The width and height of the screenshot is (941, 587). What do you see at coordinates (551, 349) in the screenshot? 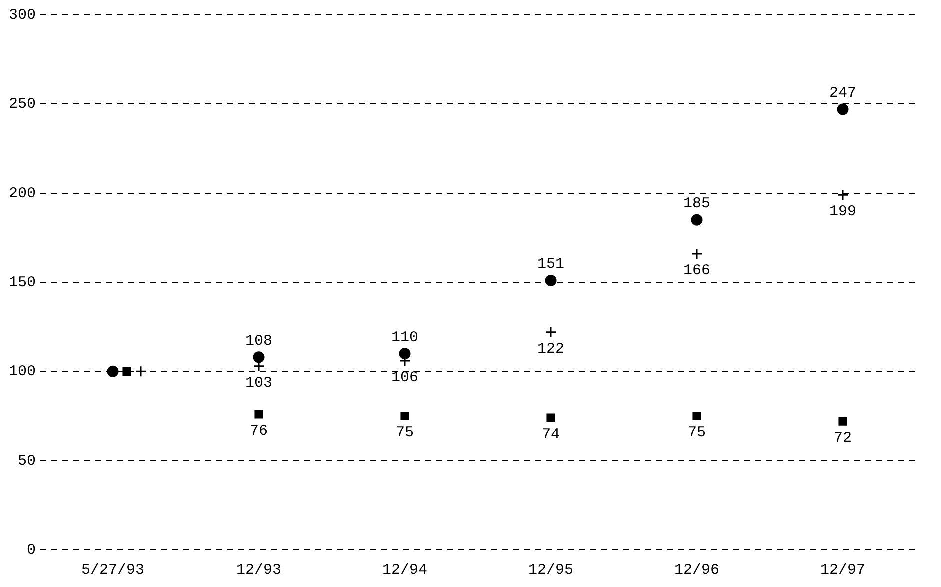
I see `data-label: 122` at bounding box center [551, 349].